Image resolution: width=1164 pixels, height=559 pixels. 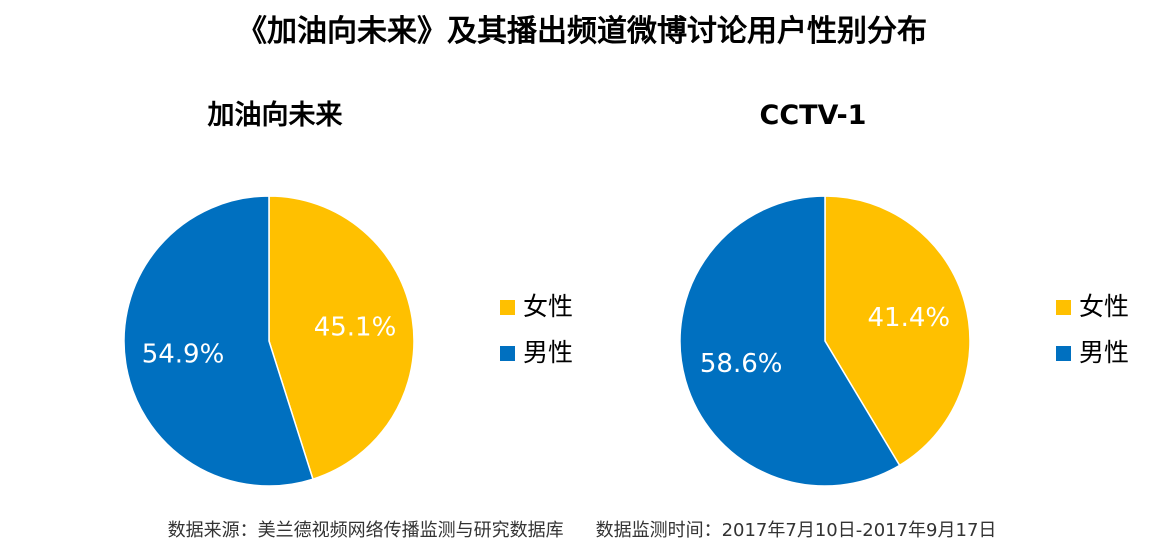 I want to click on legend-1: 女性 男性, so click(x=555, y=330).